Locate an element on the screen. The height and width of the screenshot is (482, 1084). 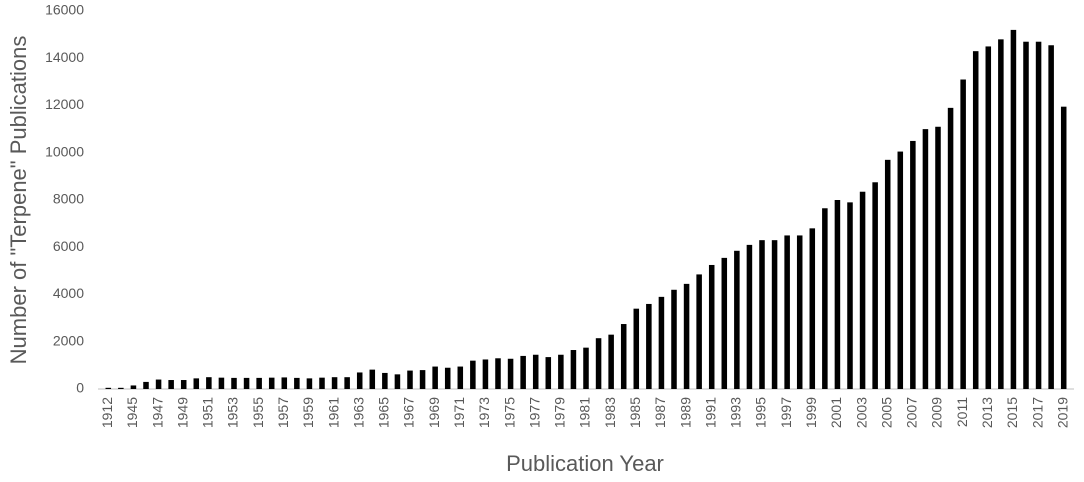
y-tick-label: 4000 is located at coordinates (68, 293).